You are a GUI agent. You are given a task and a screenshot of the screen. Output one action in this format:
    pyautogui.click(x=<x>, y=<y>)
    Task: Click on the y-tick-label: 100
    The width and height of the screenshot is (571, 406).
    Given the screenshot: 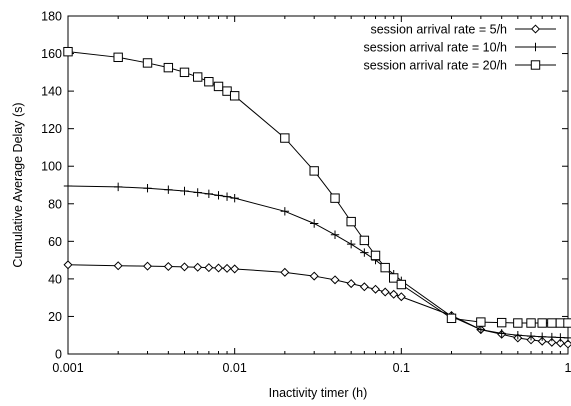 What is the action you would take?
    pyautogui.click(x=51, y=167)
    